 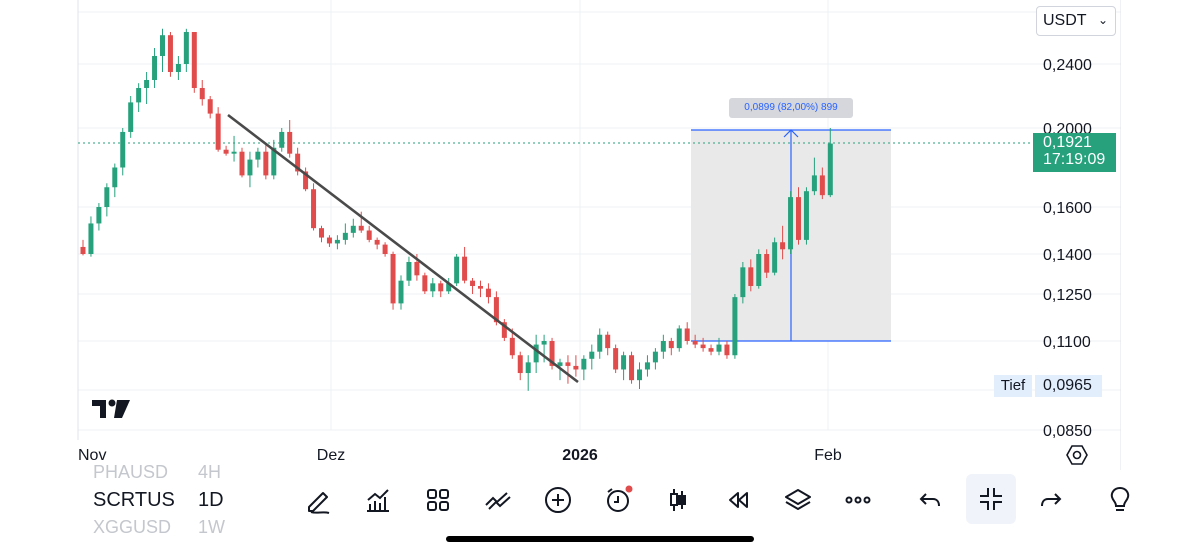 I want to click on timeframe-current: 1D, so click(x=211, y=500).